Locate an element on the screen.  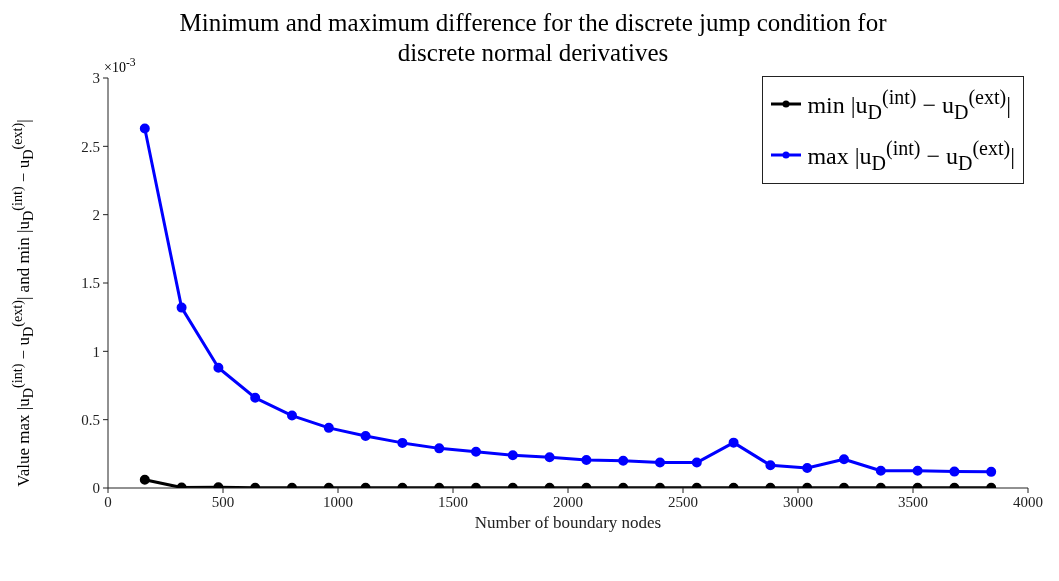
y-tick-label: 1 is located at coordinates (96, 351).